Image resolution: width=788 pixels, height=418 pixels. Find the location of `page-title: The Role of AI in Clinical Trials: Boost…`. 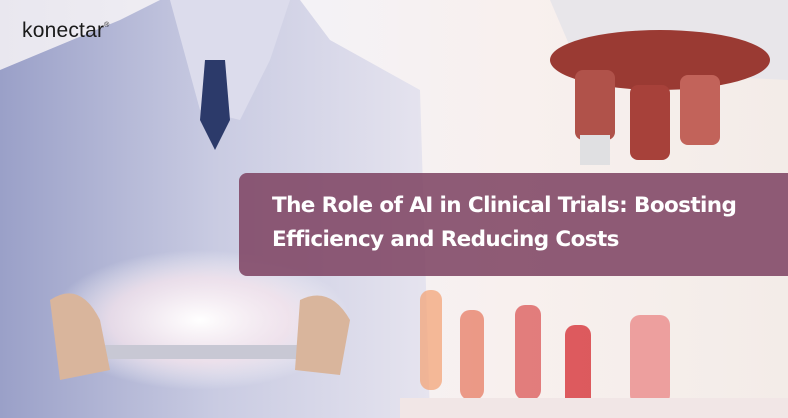

page-title: The Role of AI in Clinical Trials: Boost… is located at coordinates (504, 222).